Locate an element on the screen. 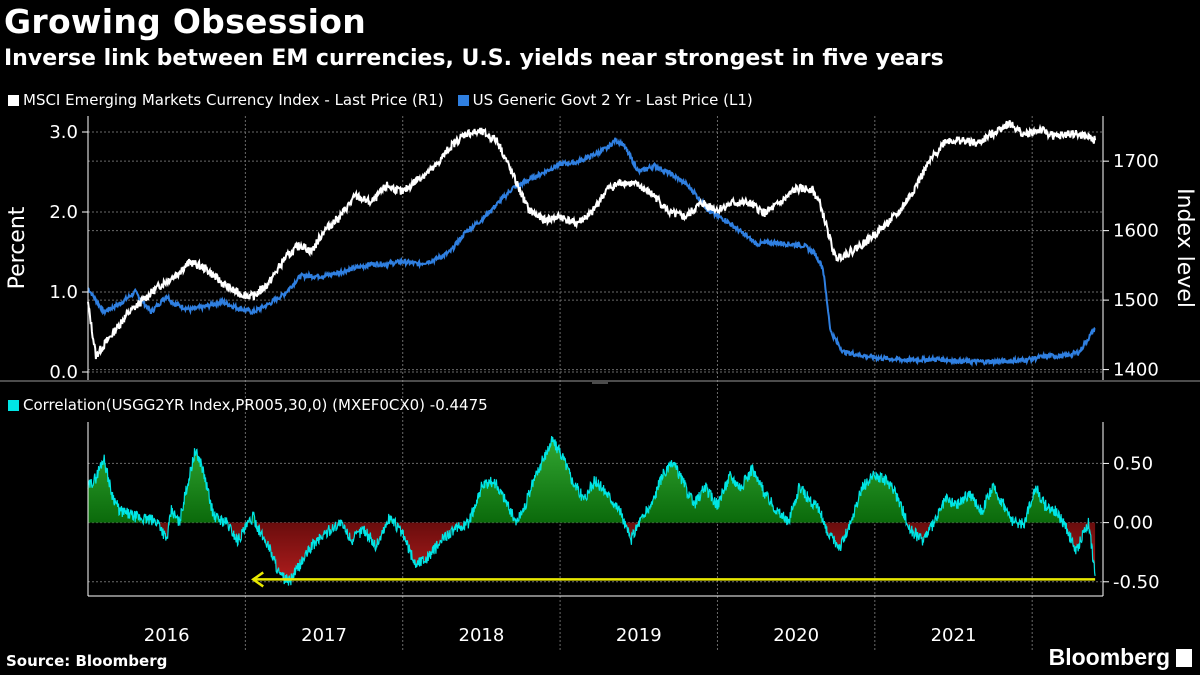 Image resolution: width=1200 pixels, height=675 pixels. annotation-arrow-head is located at coordinates (257, 579).